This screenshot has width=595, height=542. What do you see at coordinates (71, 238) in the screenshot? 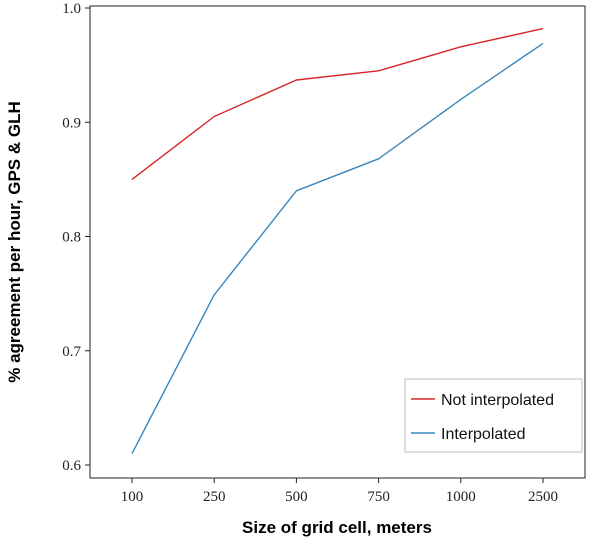
I see `y-tick-label: 0.8` at bounding box center [71, 238].